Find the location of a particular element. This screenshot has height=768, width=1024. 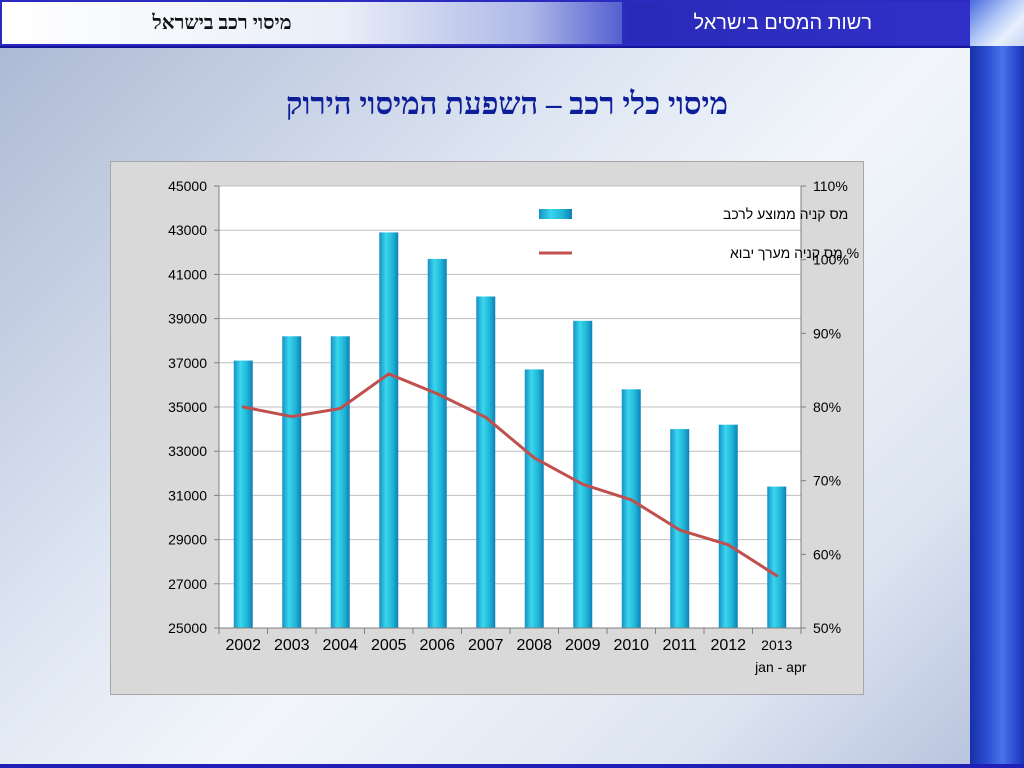

legend-label-bar: מס קניה ממוצע לרכב is located at coordinates (785, 214).